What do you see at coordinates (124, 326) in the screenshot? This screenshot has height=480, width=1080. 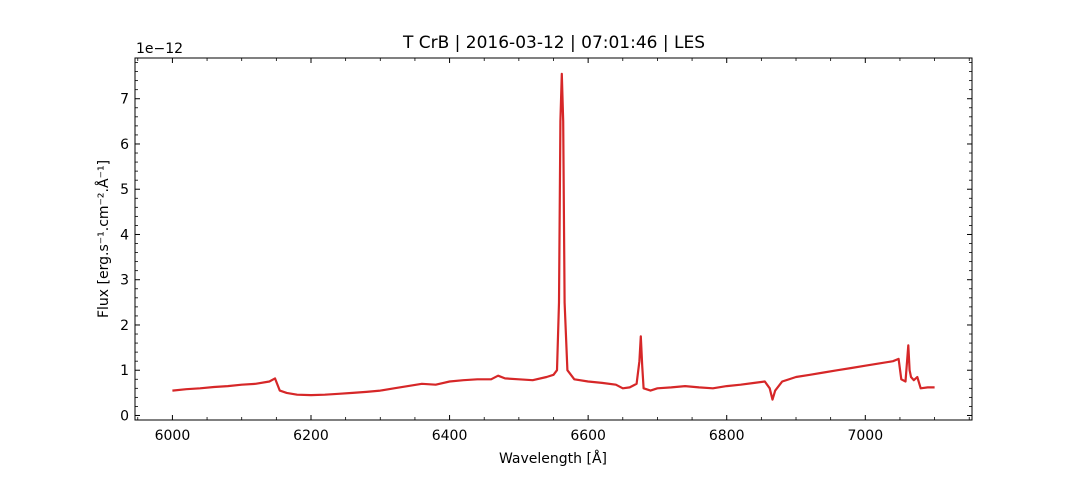 I see `y-tick-label: 2` at bounding box center [124, 326].